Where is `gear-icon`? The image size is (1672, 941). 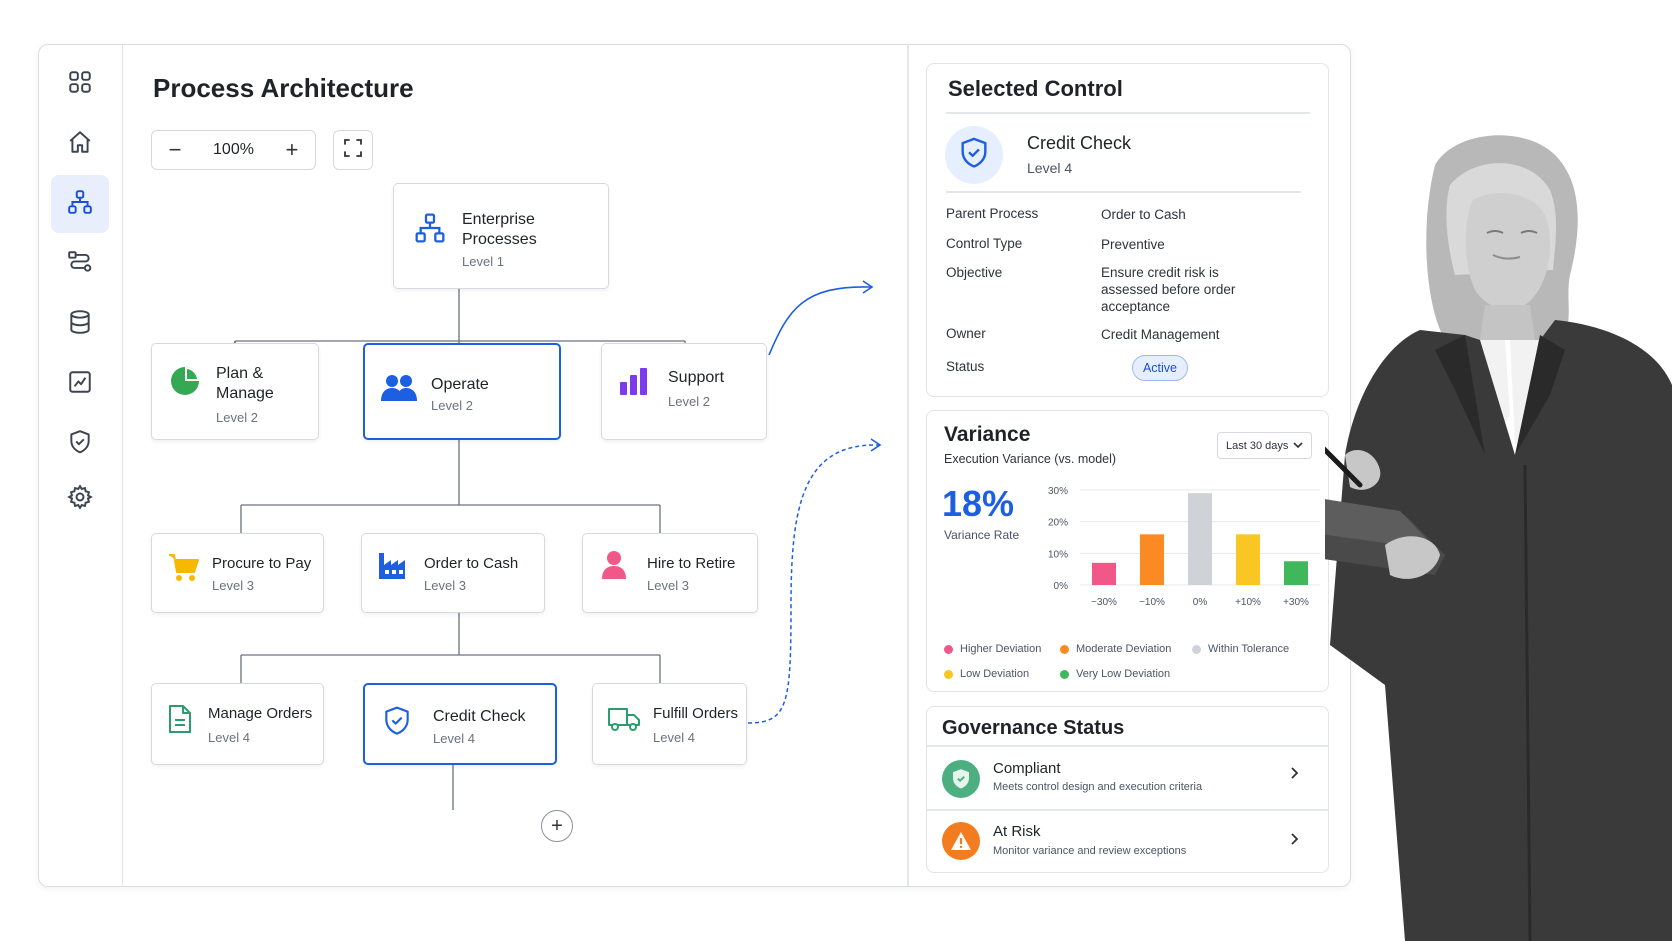
gear-icon is located at coordinates (80, 499).